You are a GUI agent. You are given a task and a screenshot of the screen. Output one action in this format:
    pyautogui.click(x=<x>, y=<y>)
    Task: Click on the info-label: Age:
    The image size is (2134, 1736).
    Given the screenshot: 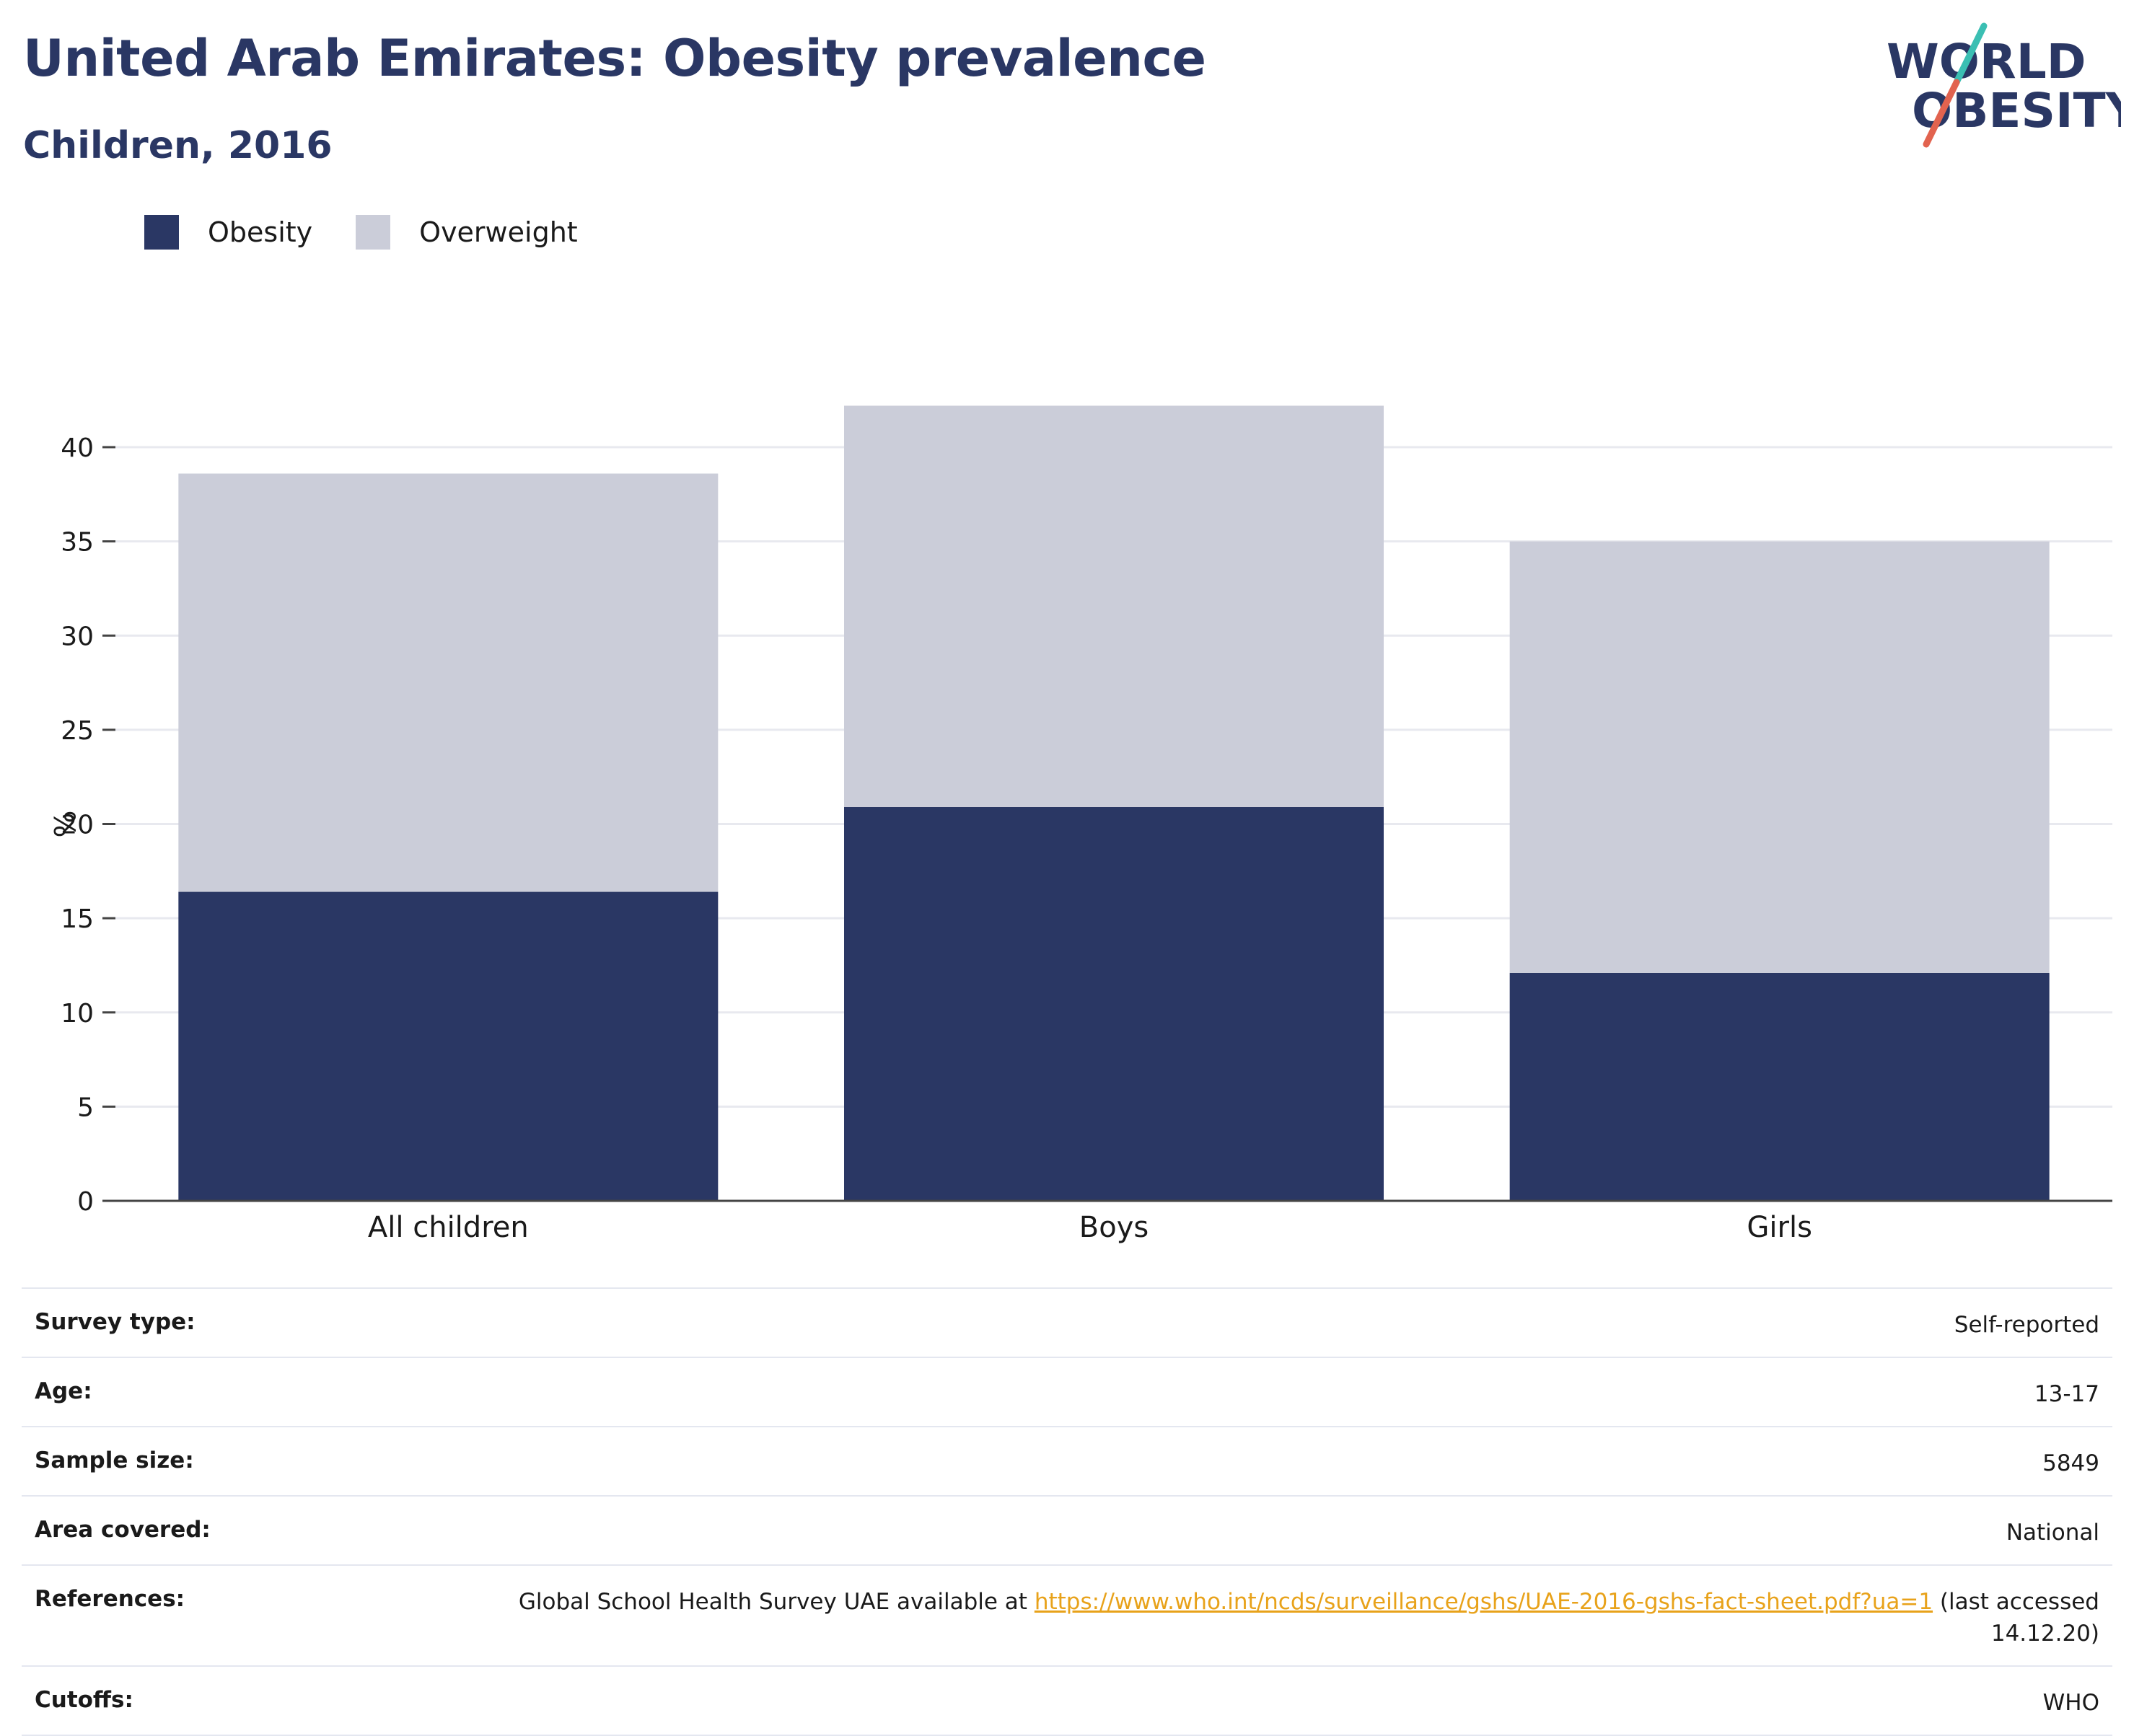 What is the action you would take?
    pyautogui.click(x=63, y=1391)
    